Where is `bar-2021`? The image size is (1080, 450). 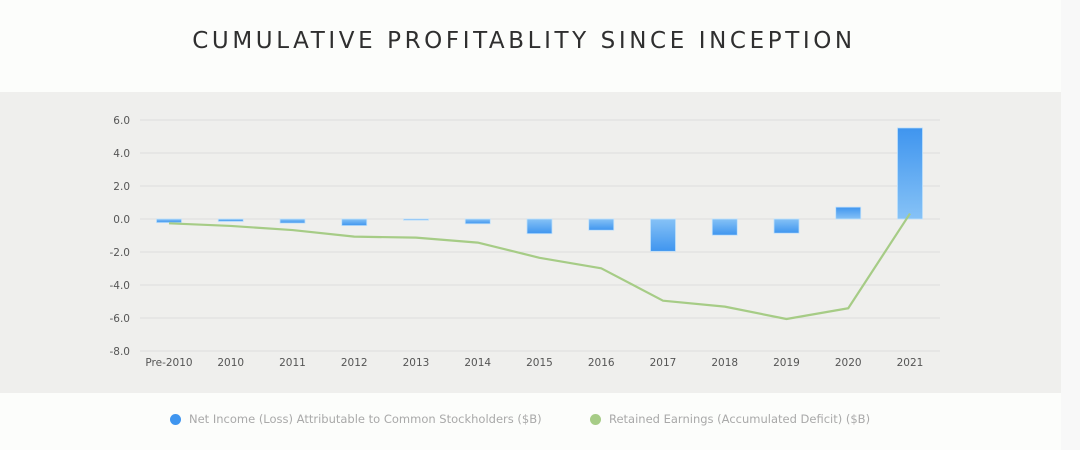 bar-2021 is located at coordinates (910, 173).